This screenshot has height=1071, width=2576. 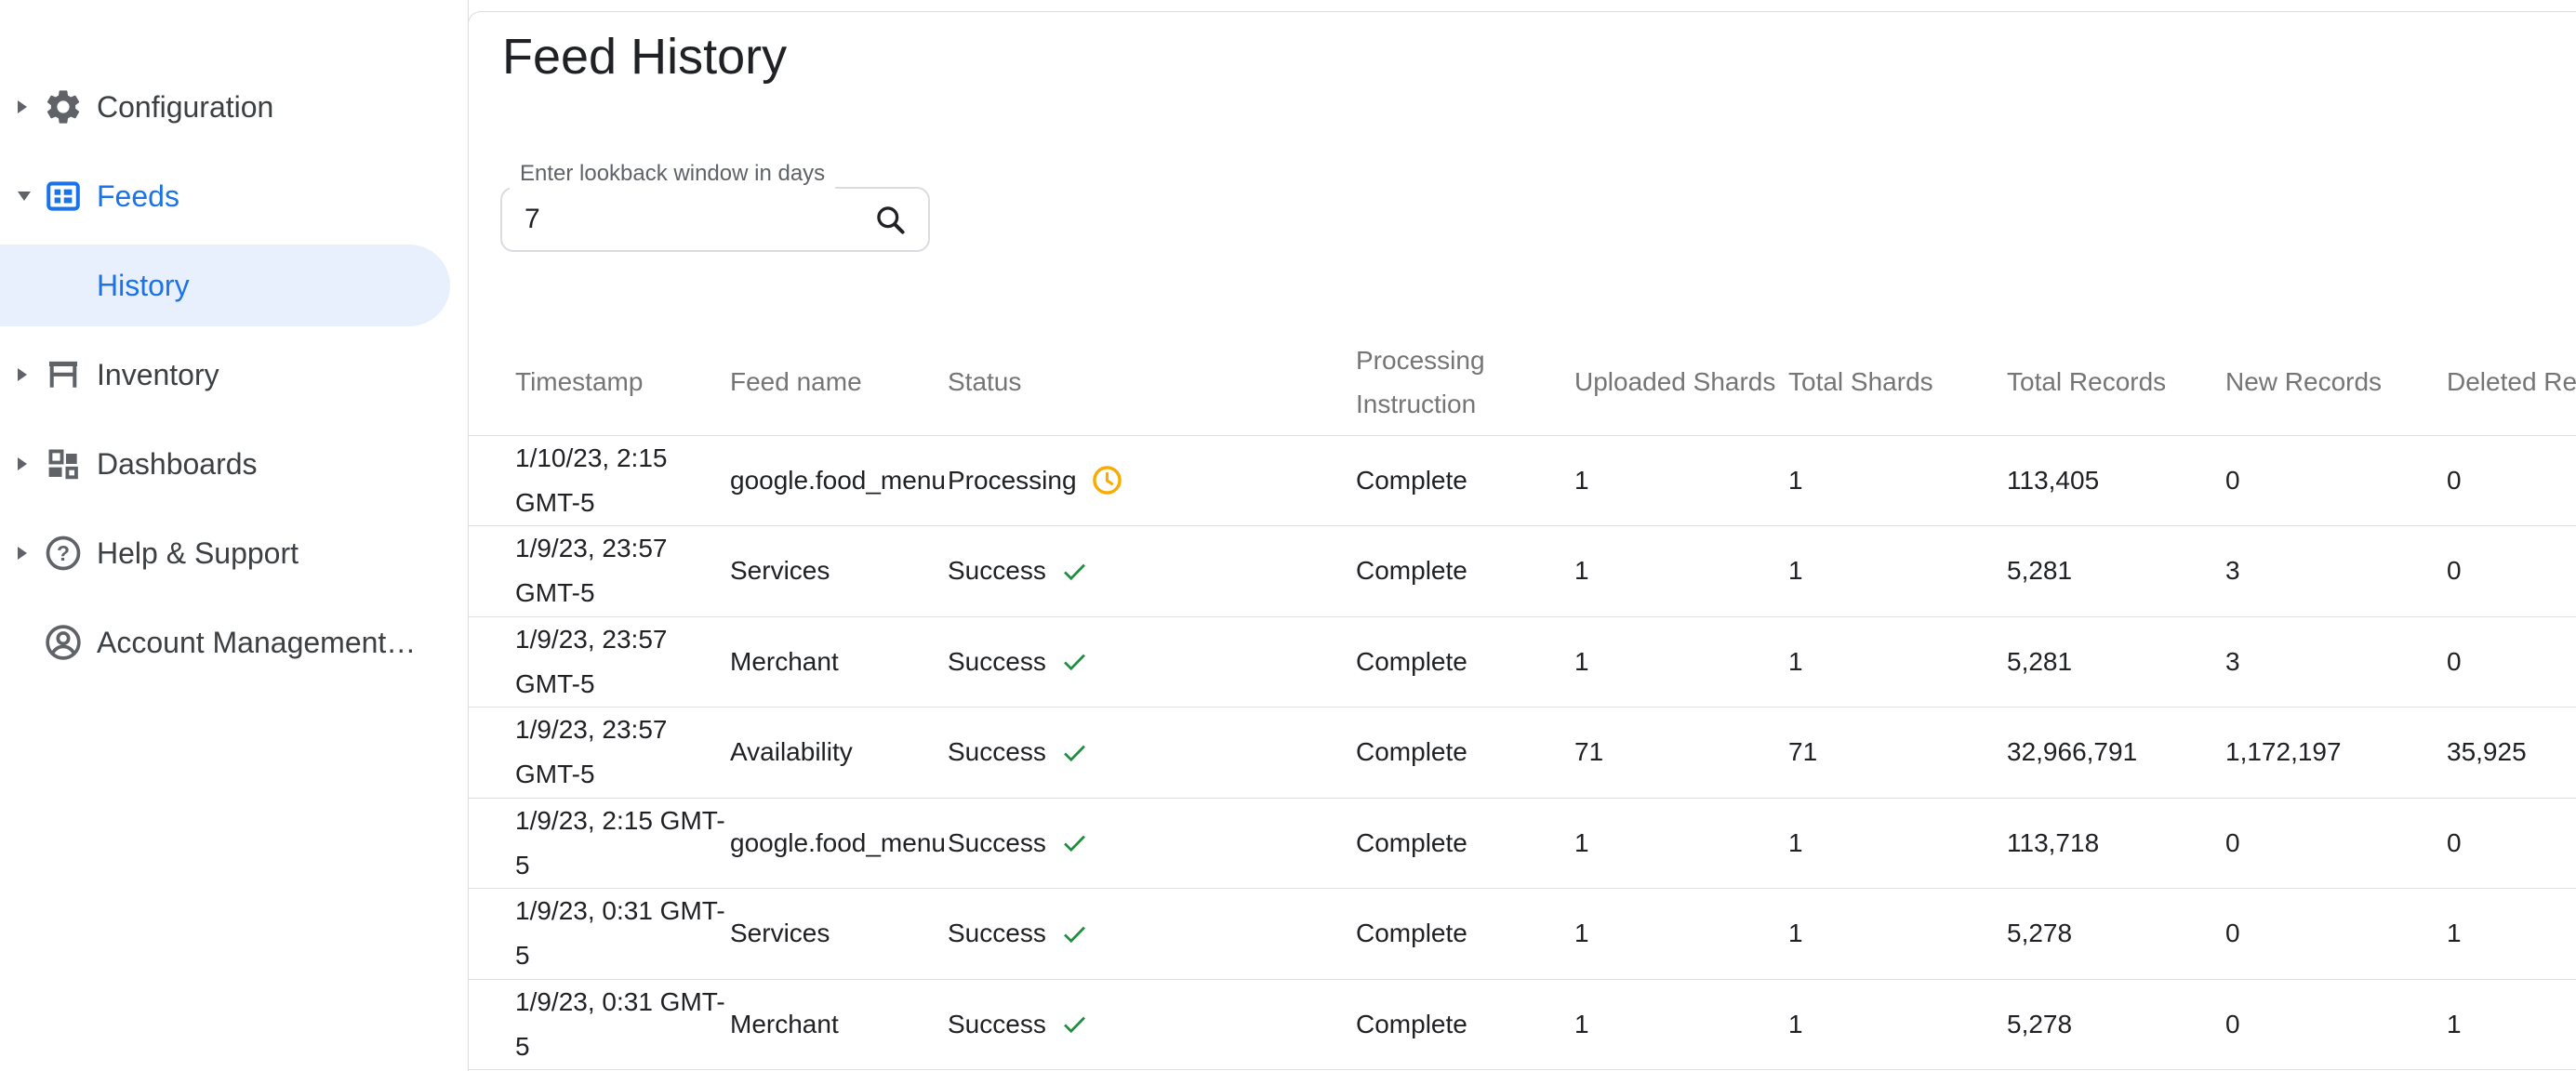 I want to click on column-header-new-records: New Records, so click(x=2336, y=382).